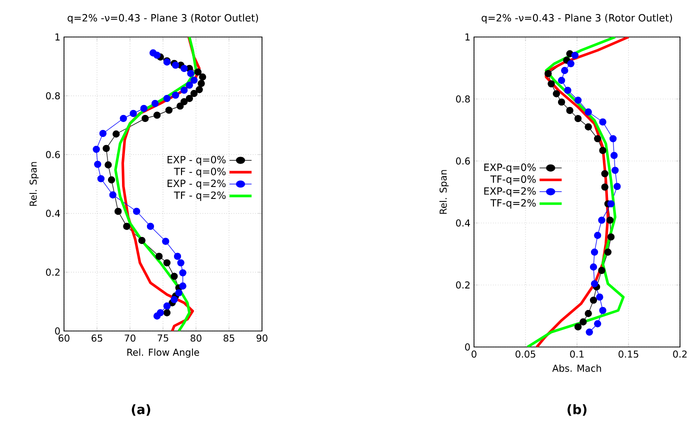 This screenshot has height=431, width=698. Describe the element at coordinates (141, 410) in the screenshot. I see `text: (a)` at that location.